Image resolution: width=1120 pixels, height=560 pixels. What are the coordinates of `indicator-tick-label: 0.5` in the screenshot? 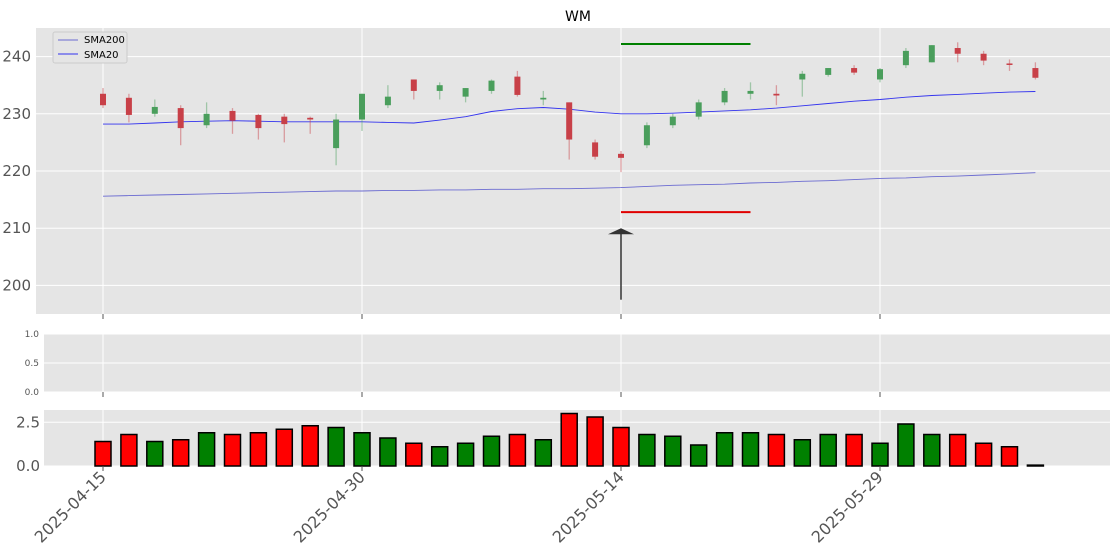 It's located at (32, 364).